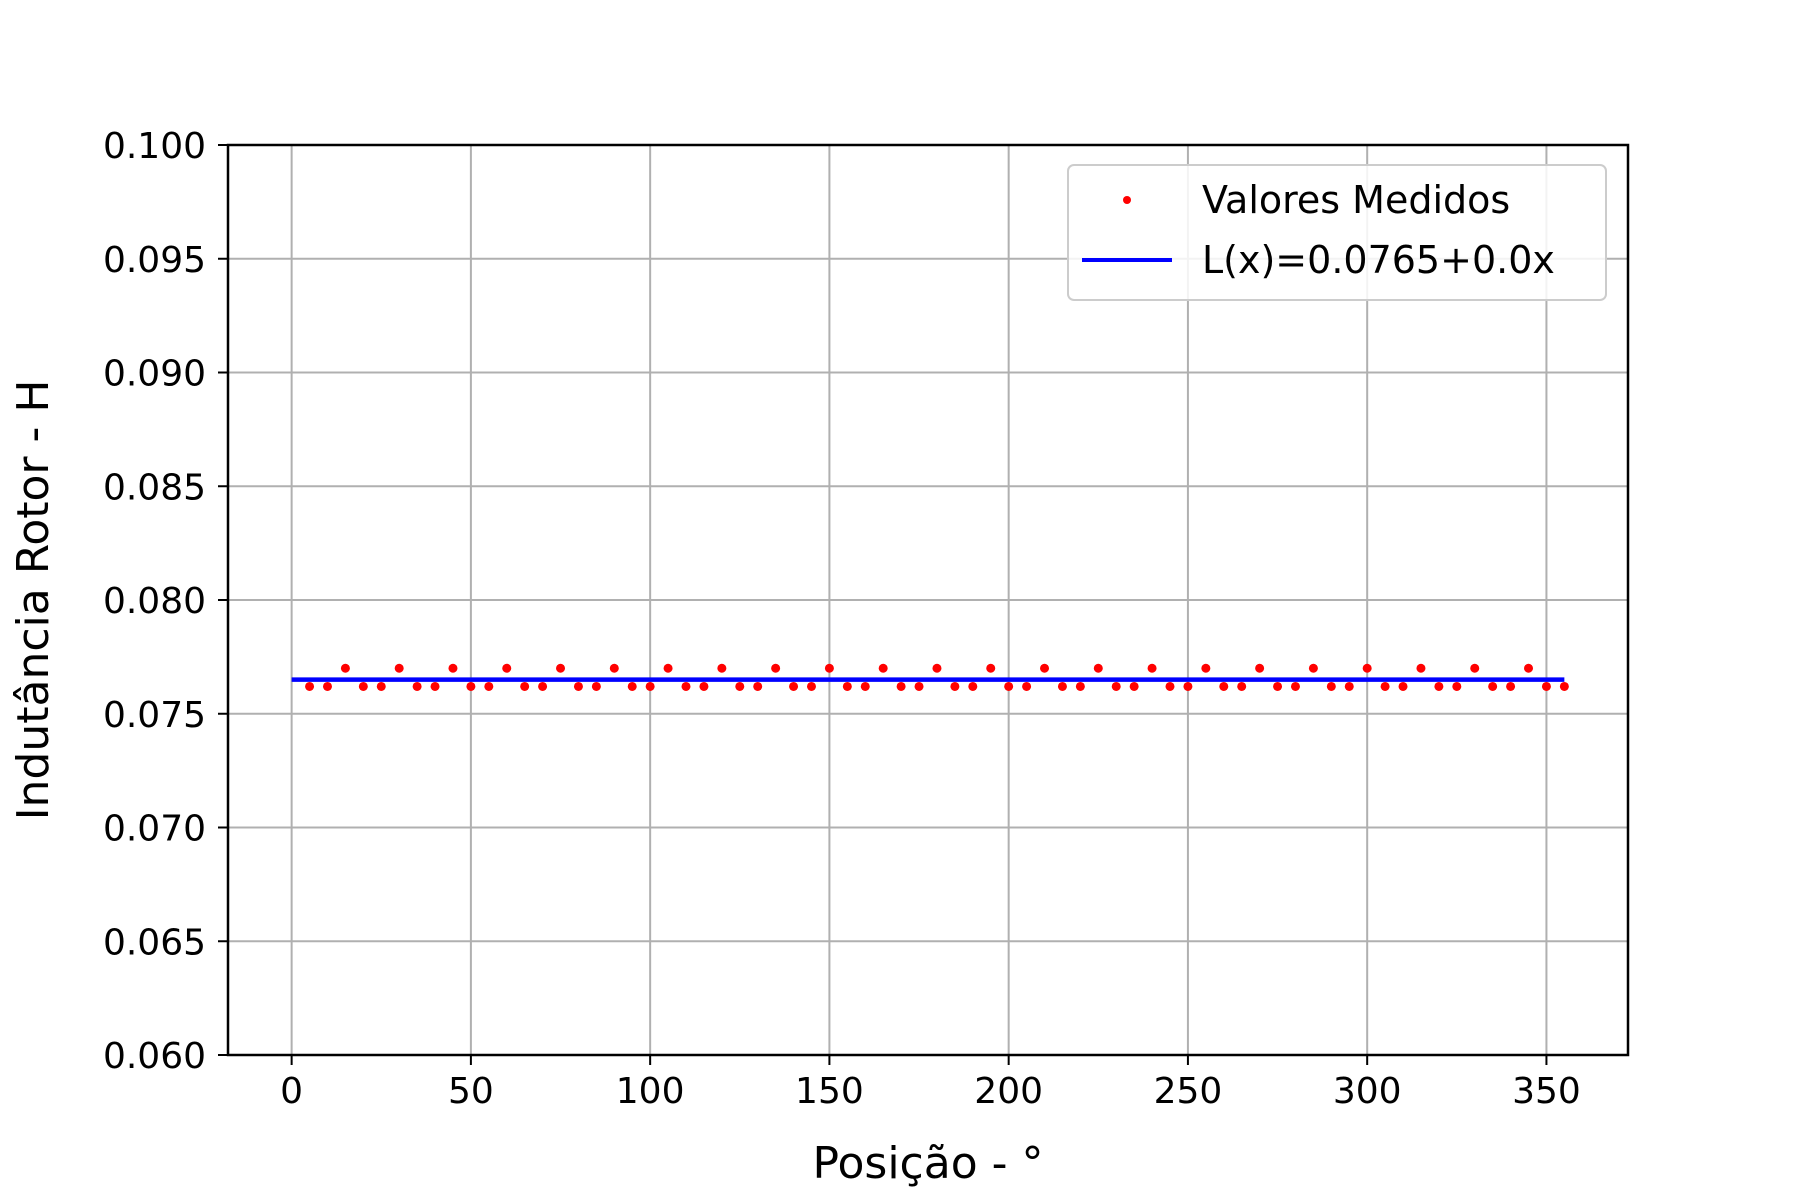  What do you see at coordinates (154, 260) in the screenshot?
I see `y-tick-label: 0.095` at bounding box center [154, 260].